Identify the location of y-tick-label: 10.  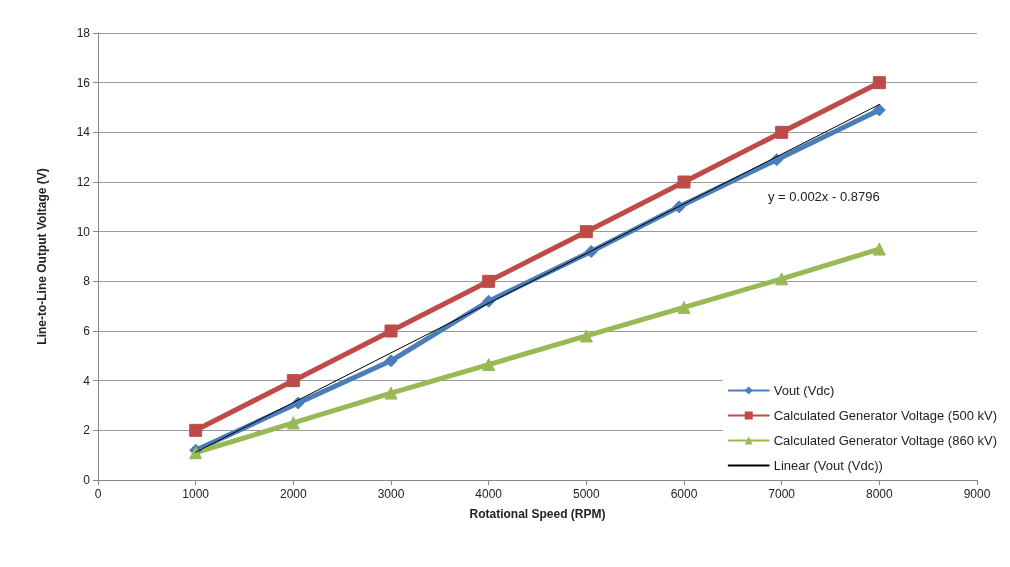
(83, 231).